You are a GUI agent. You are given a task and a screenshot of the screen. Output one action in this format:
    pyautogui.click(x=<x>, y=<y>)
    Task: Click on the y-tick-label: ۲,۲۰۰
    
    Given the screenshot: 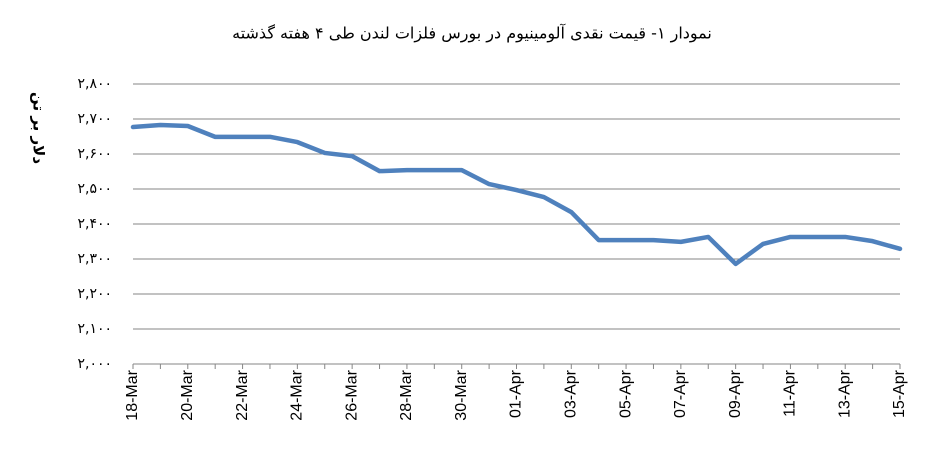 What is the action you would take?
    pyautogui.click(x=94, y=294)
    